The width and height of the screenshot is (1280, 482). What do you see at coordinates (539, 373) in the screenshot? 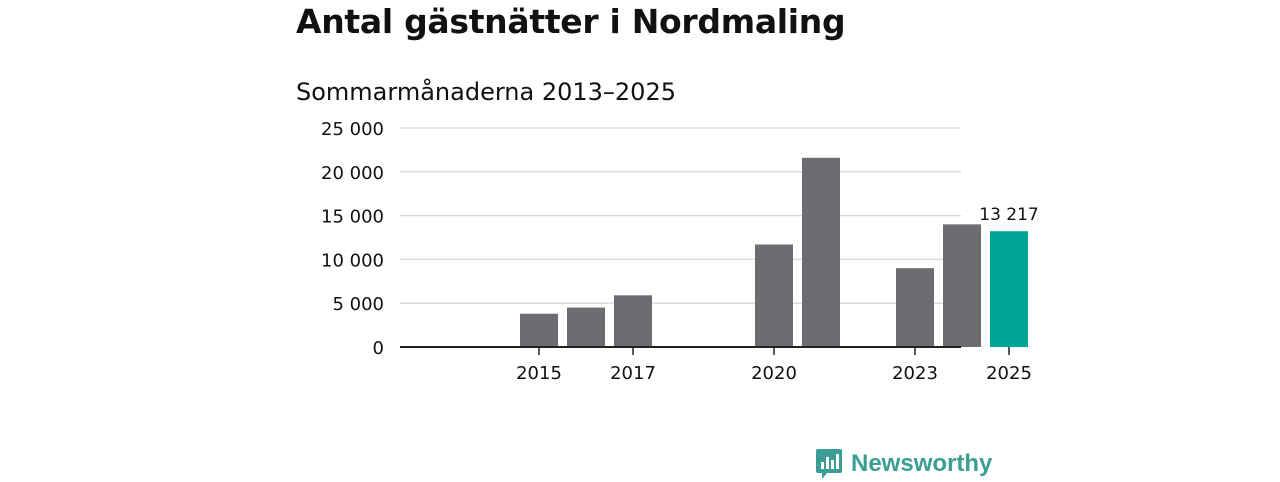
I see `x-tick-label: 2015` at bounding box center [539, 373].